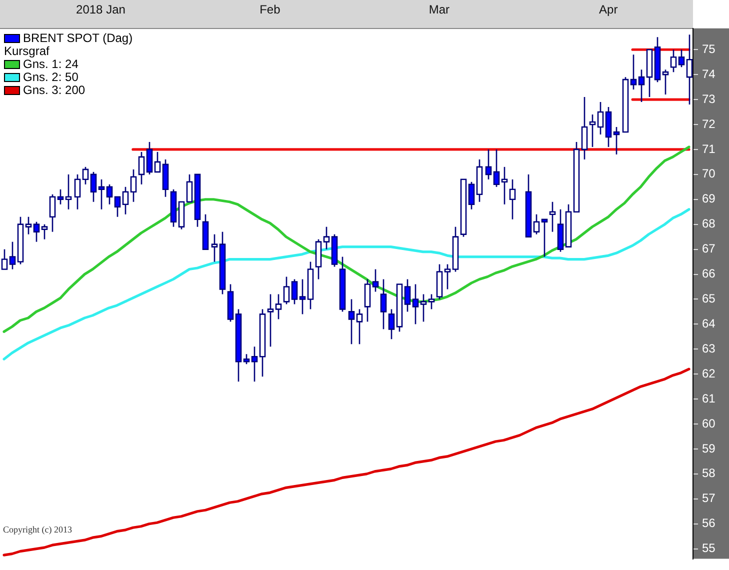 Image resolution: width=729 pixels, height=570 pixels. What do you see at coordinates (709, 99) in the screenshot?
I see `y-tick-label: 73` at bounding box center [709, 99].